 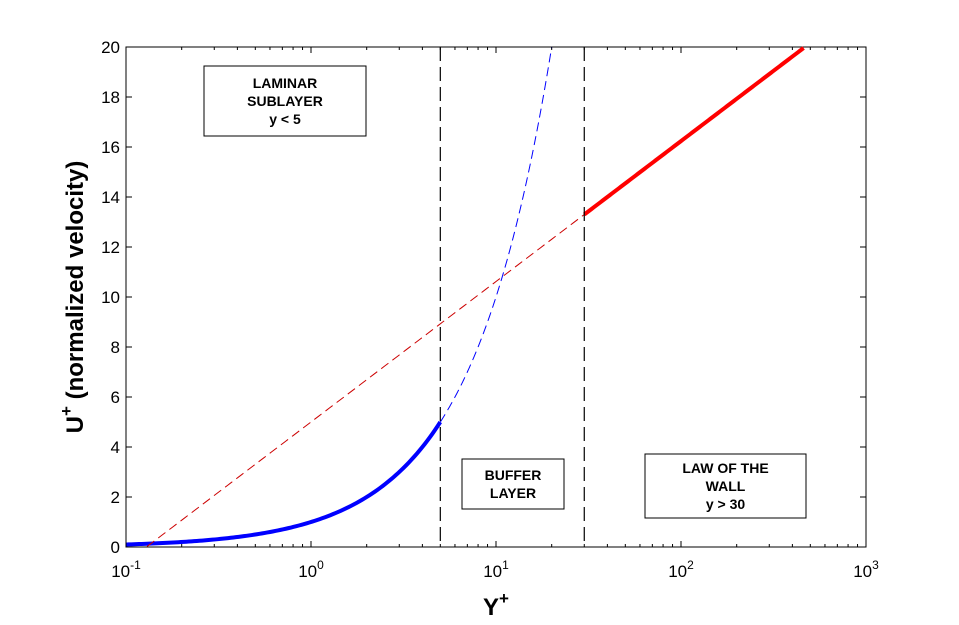 I want to click on annotation-text: SUBLAYER, so click(x=285, y=101).